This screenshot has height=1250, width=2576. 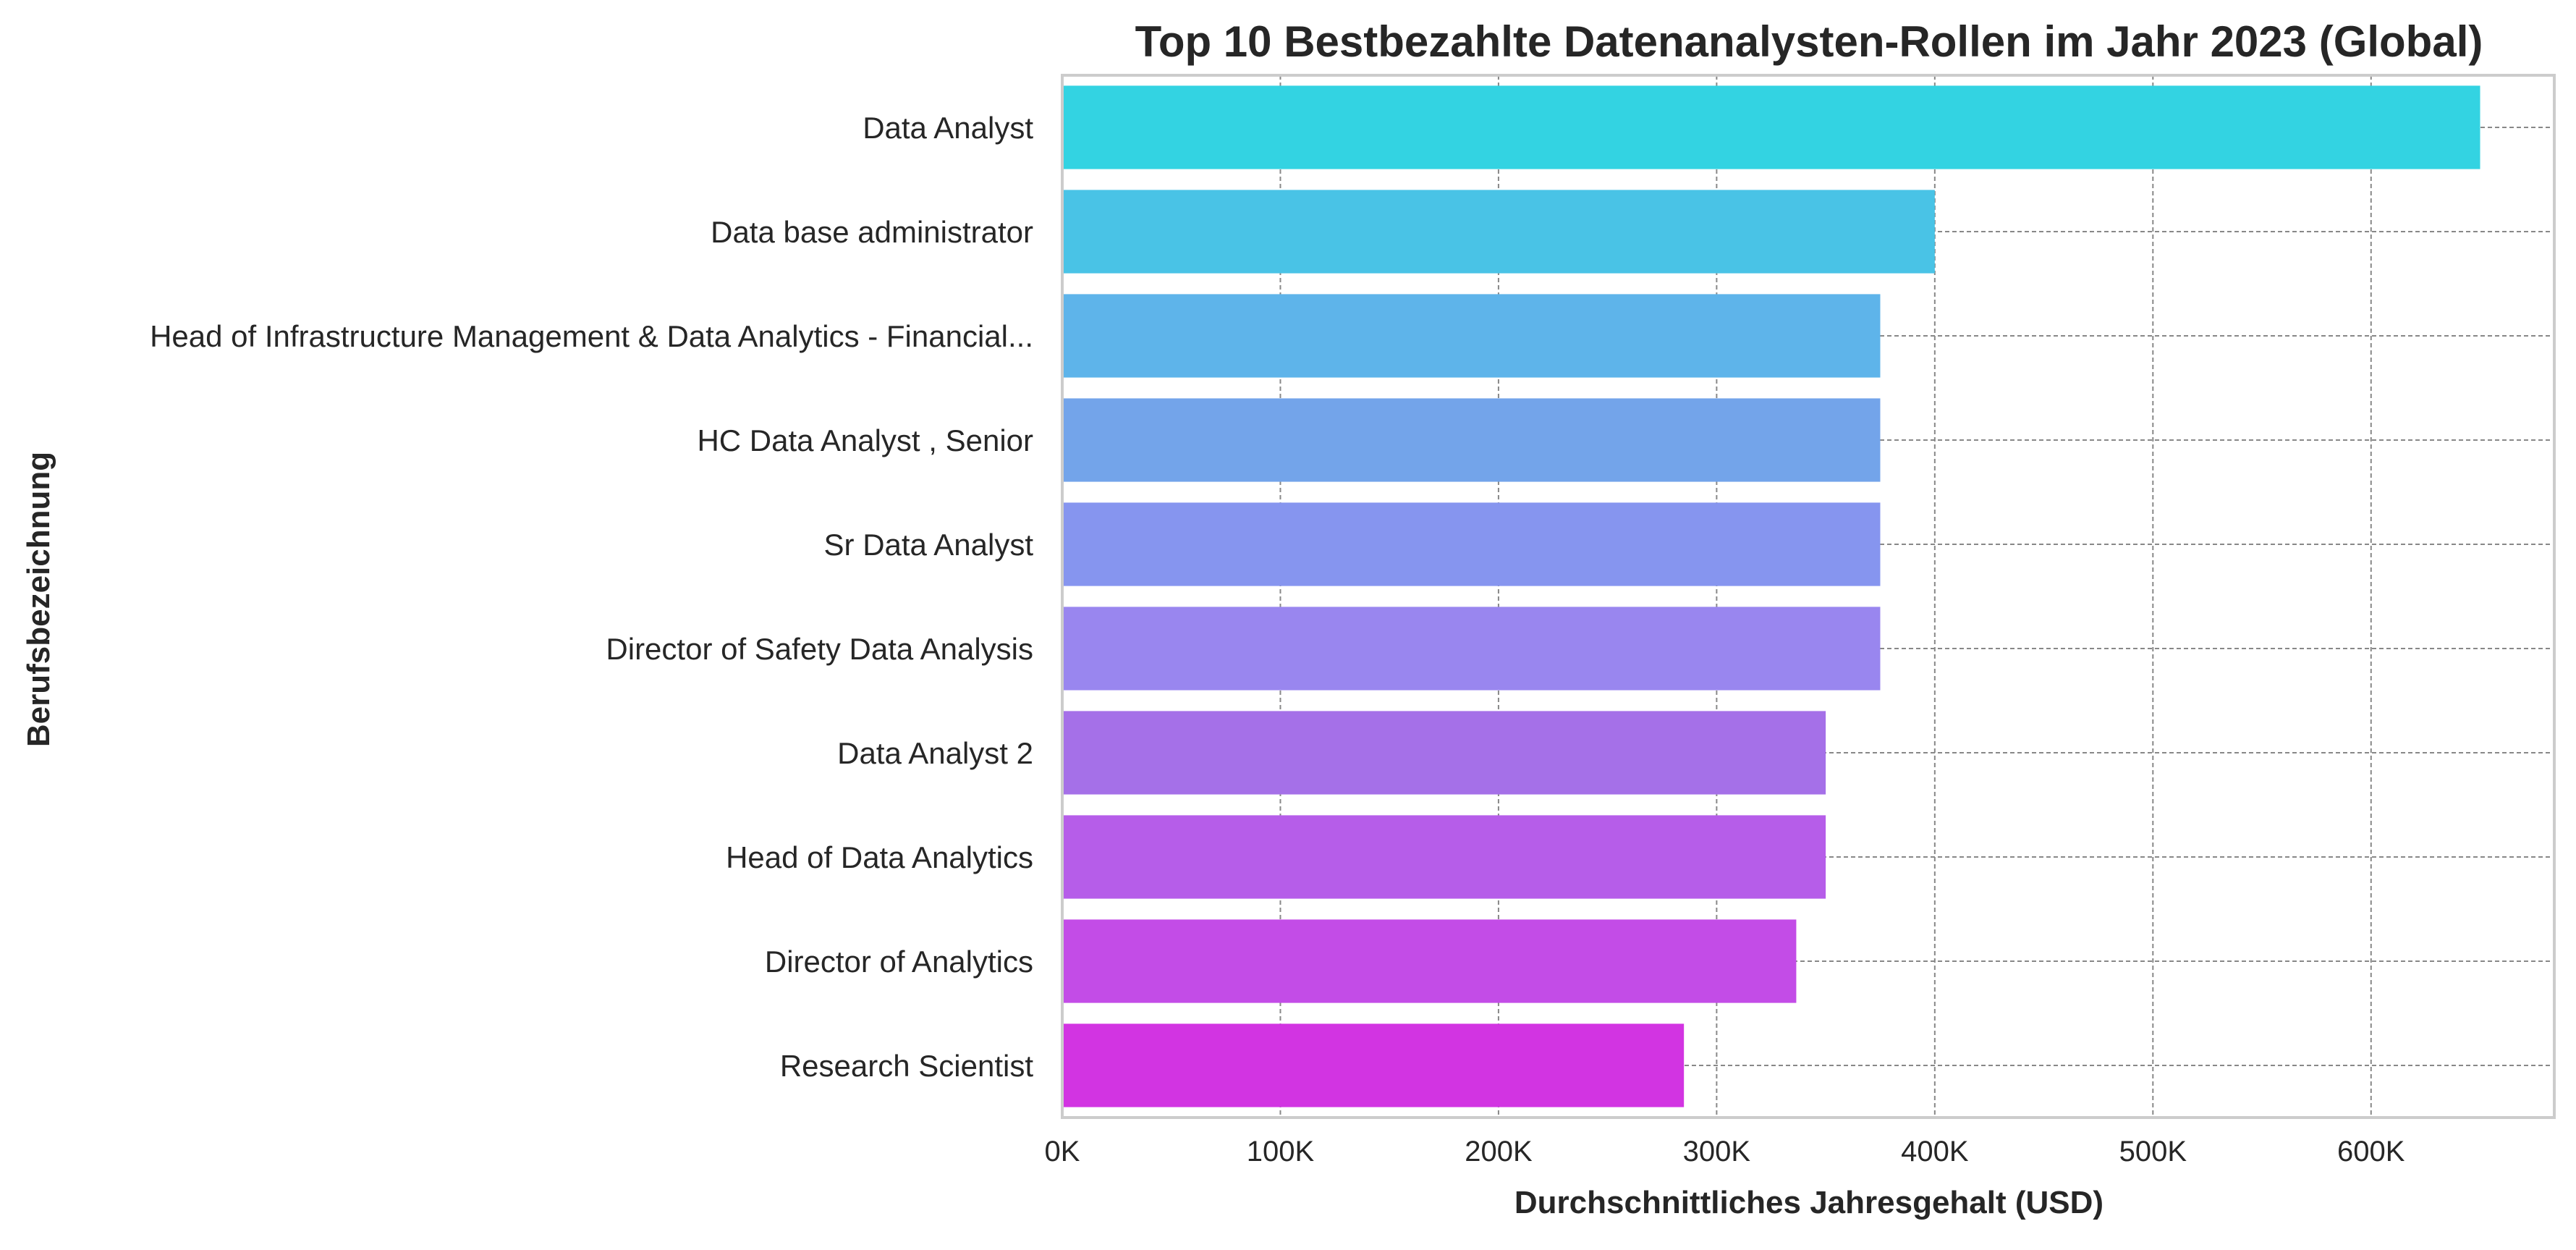 I want to click on x-tick-label: 300K, so click(x=1717, y=1151).